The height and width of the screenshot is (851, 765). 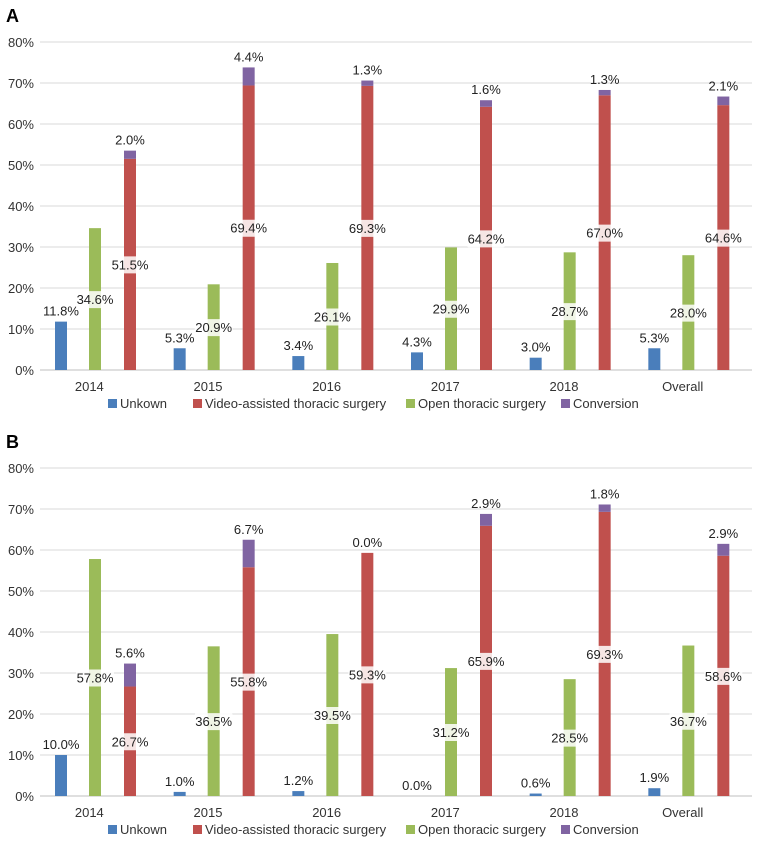 I want to click on data-label-unkown: 3.0%, so click(x=536, y=347).